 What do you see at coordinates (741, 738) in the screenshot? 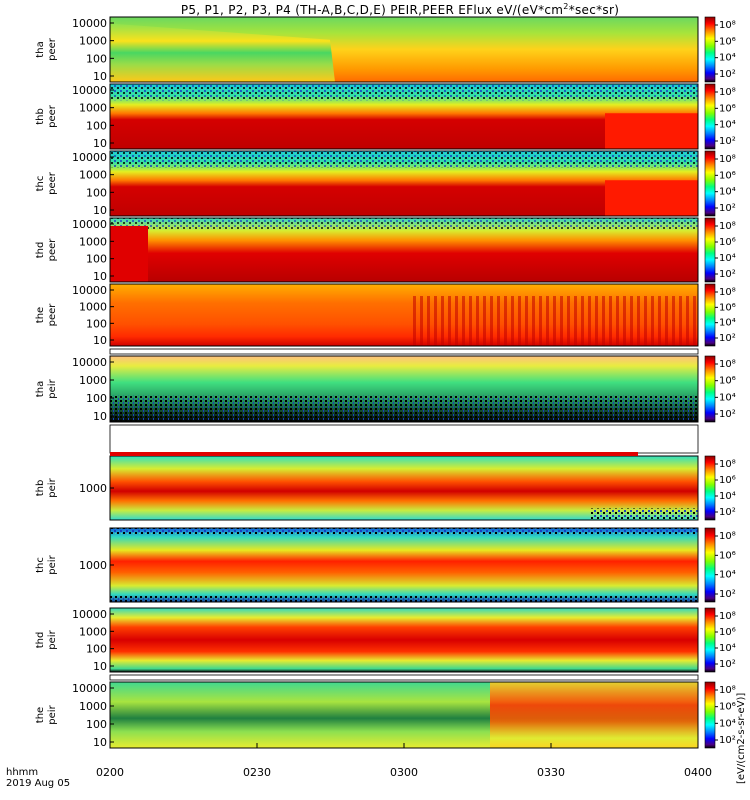
I see `colorbar-units-label: [eV/(cm2-s-sr-eV)]` at bounding box center [741, 738].